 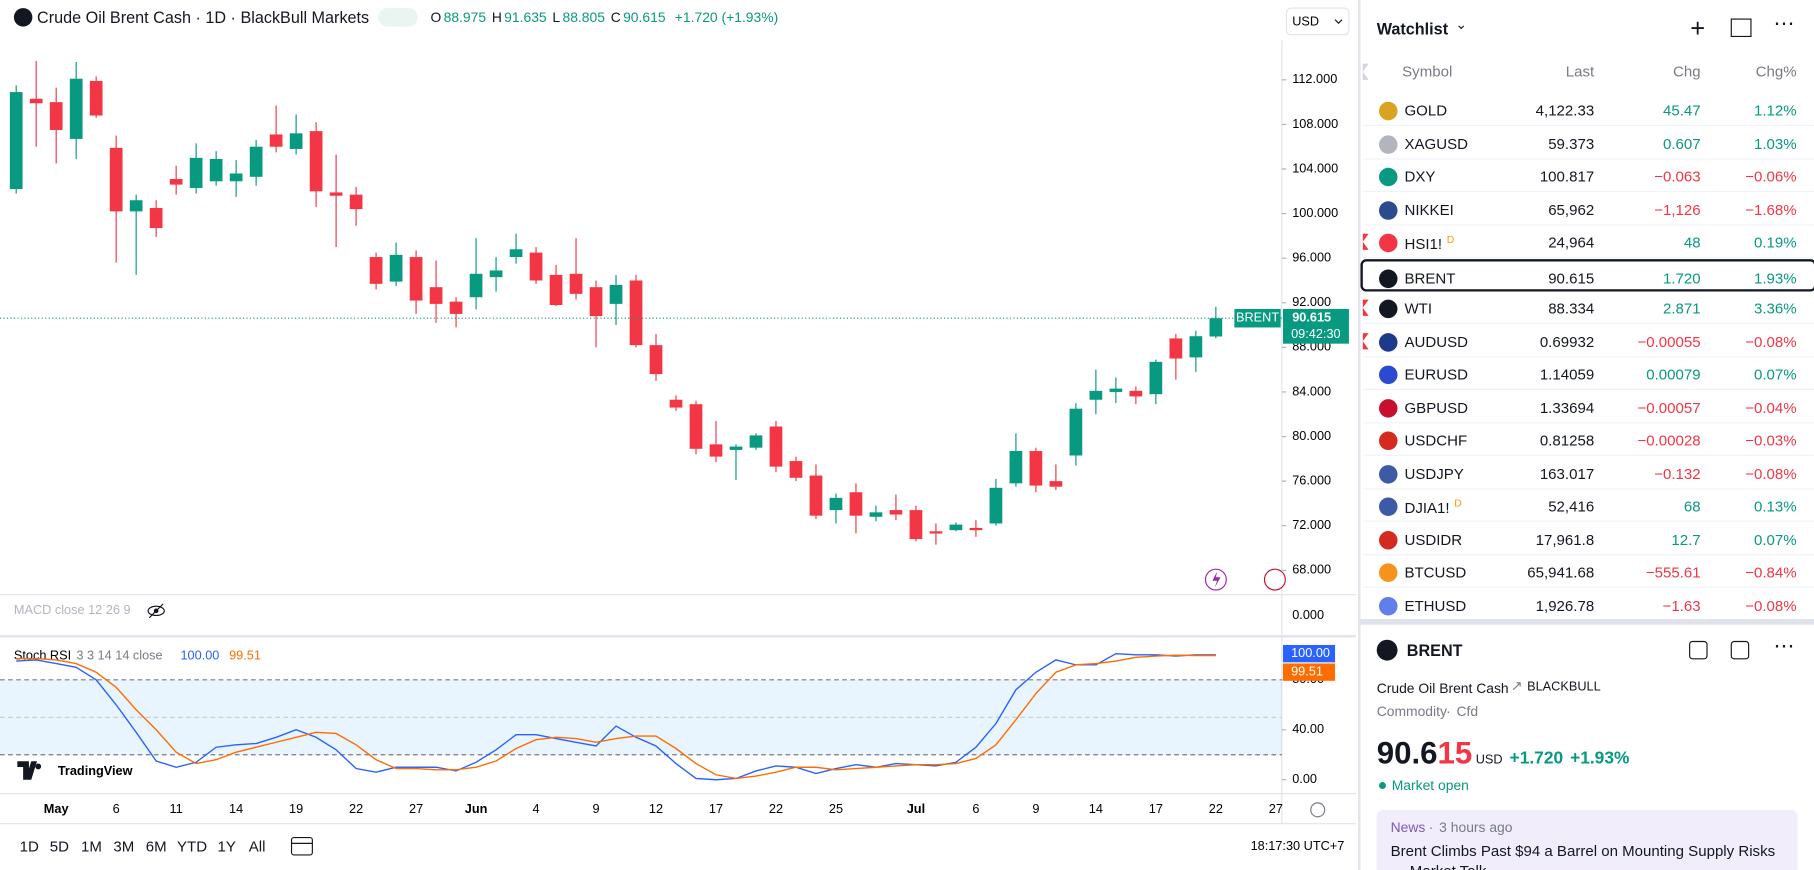 What do you see at coordinates (1740, 650) in the screenshot?
I see `detail-edit-icon` at bounding box center [1740, 650].